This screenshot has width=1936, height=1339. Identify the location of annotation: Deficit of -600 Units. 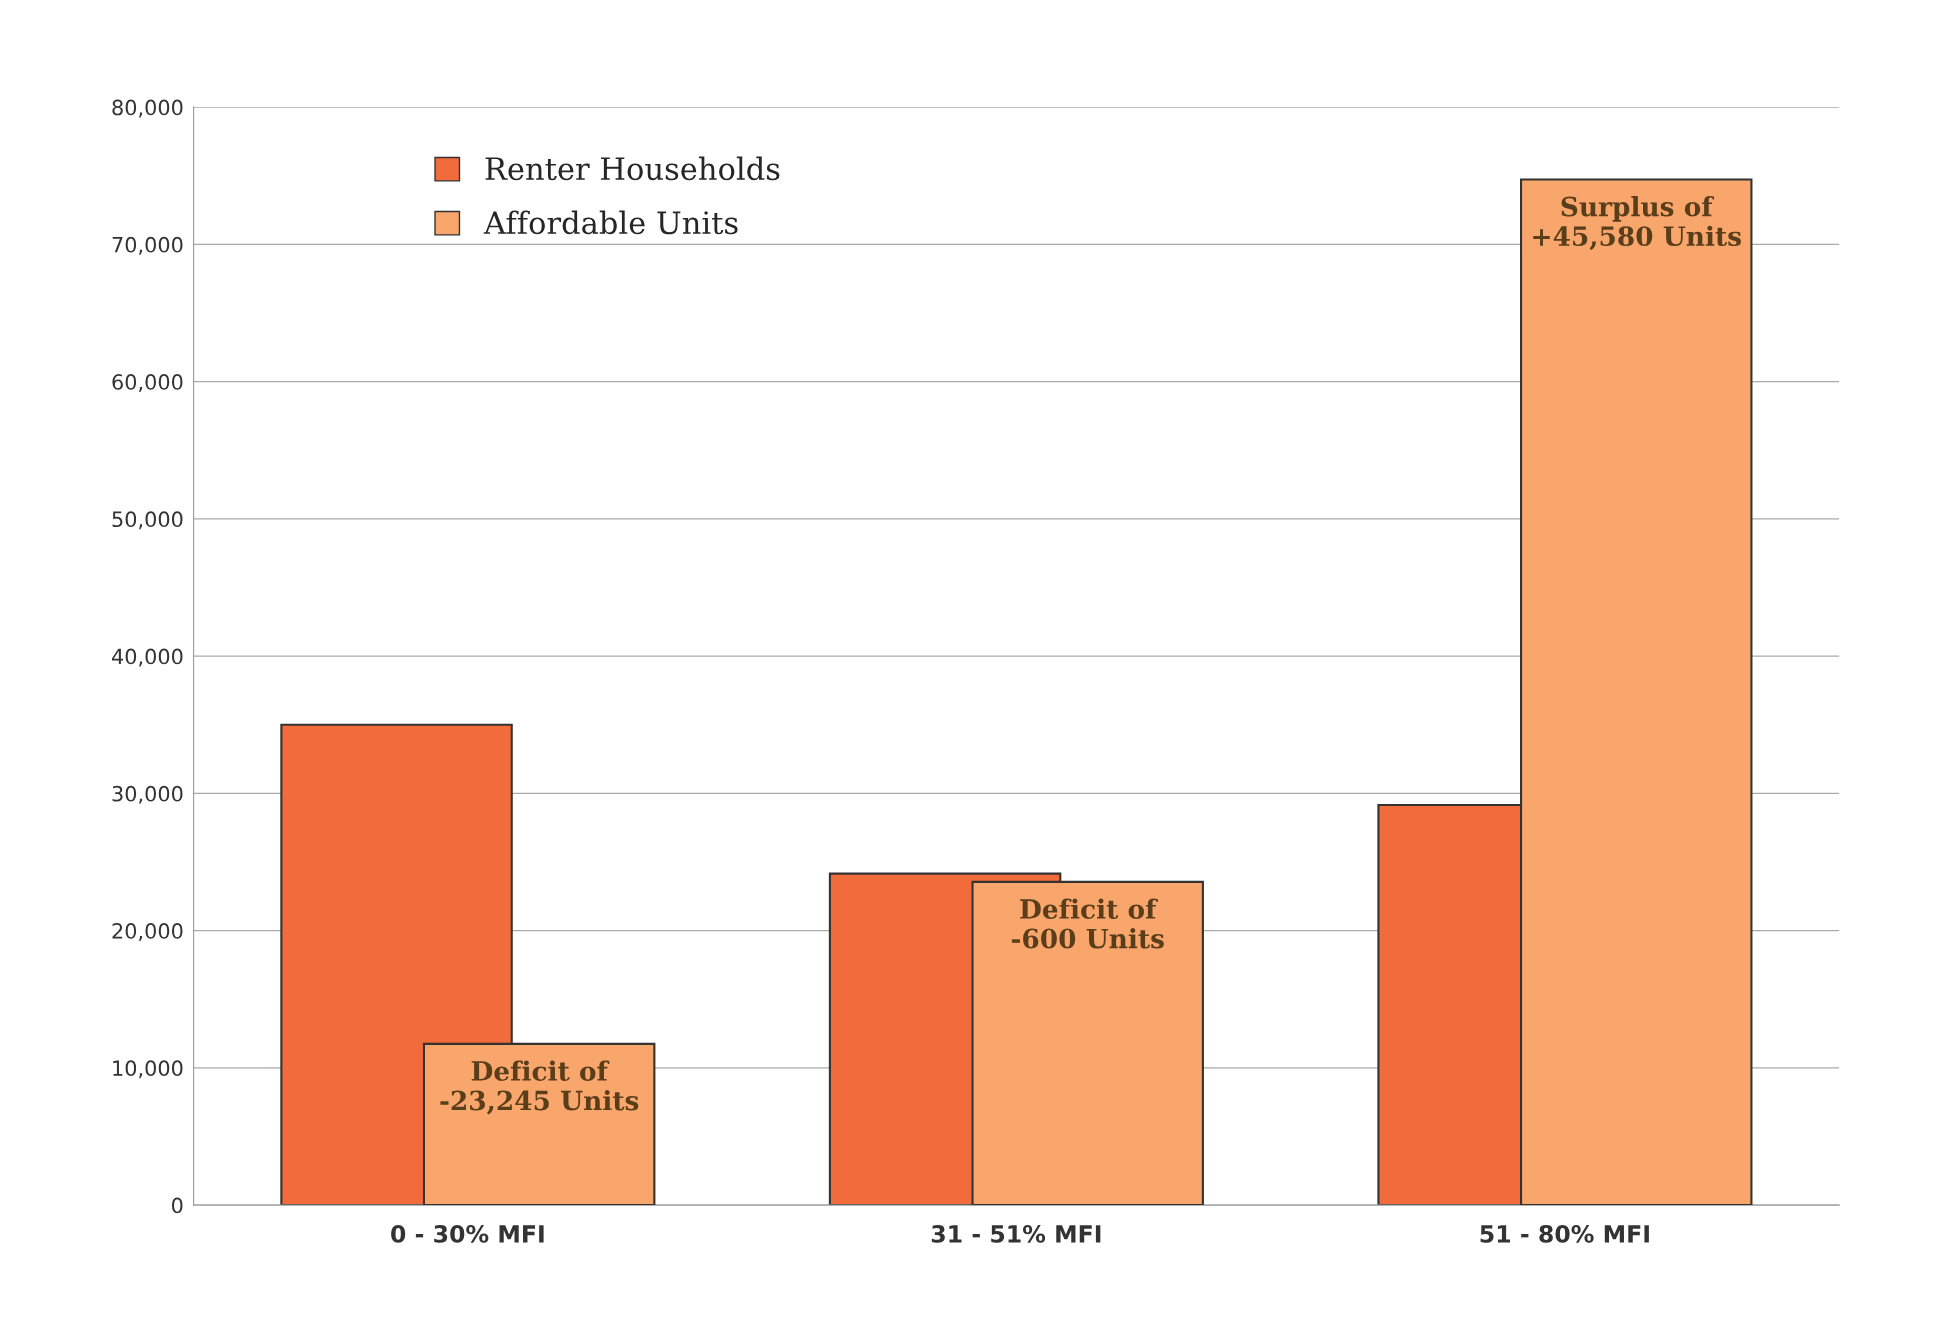
(1087, 923).